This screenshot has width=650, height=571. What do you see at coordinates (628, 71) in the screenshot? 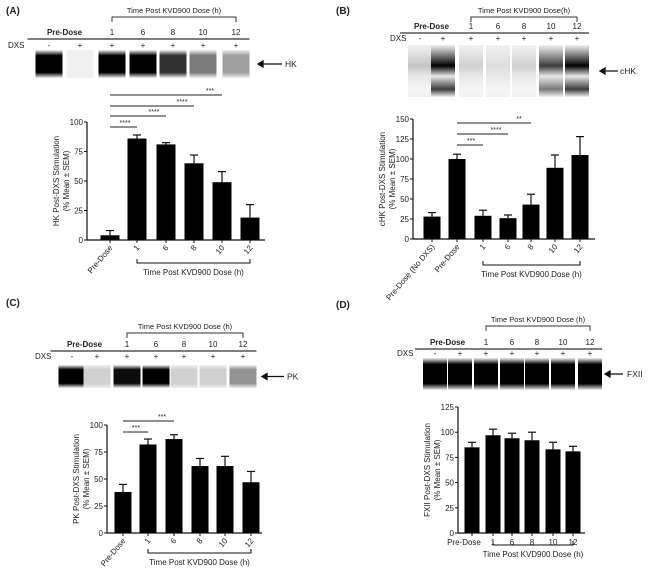
I see `band-label: cHK` at bounding box center [628, 71].